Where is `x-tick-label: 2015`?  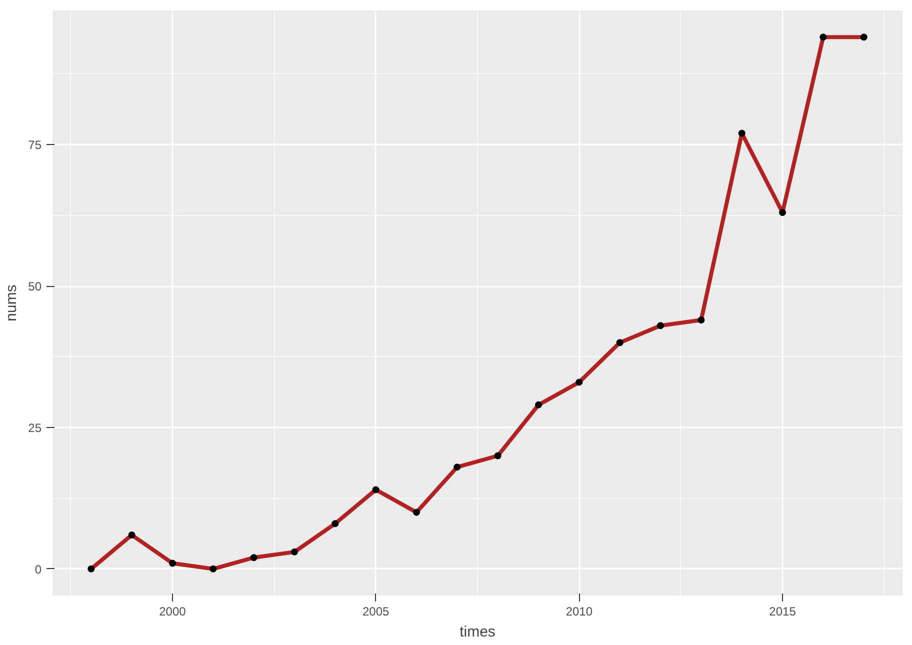 x-tick-label: 2015 is located at coordinates (782, 611).